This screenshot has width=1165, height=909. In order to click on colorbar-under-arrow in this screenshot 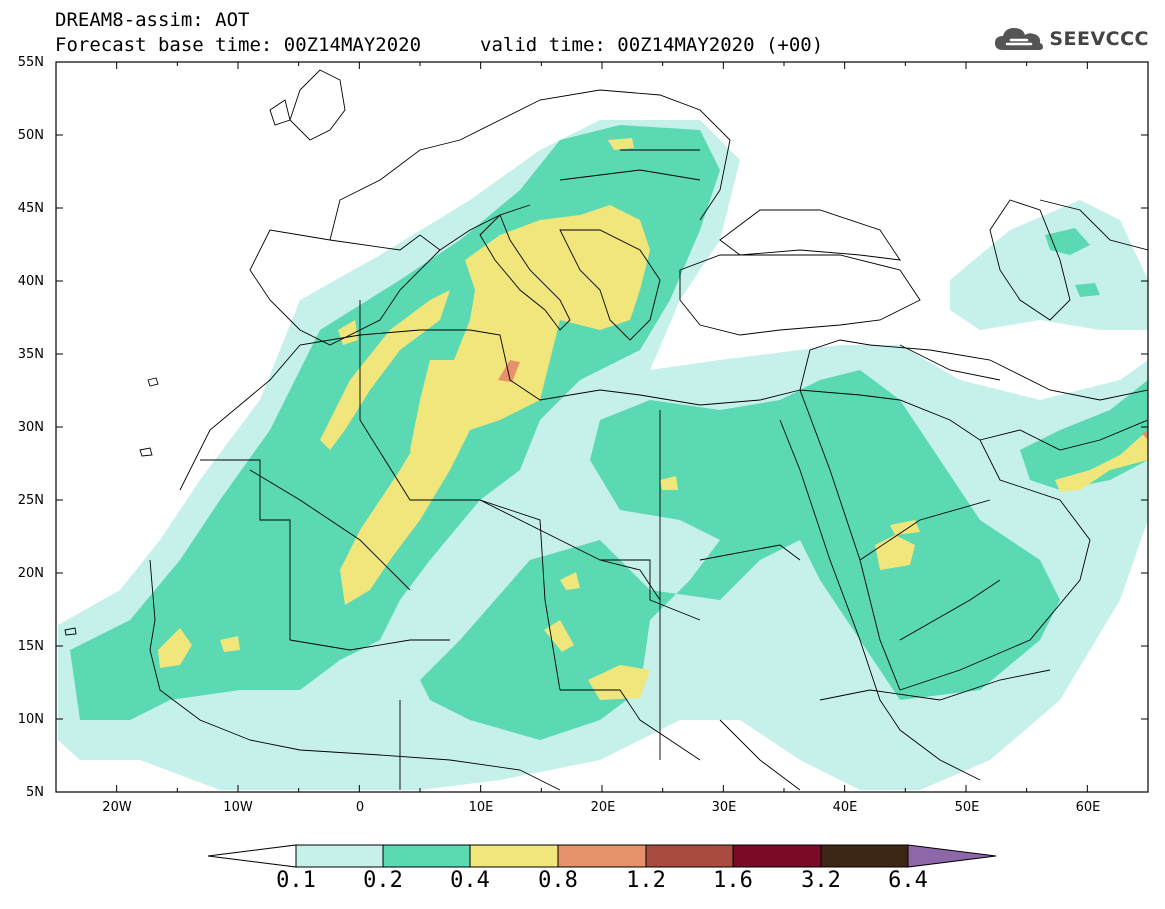, I will do `click(252, 856)`.